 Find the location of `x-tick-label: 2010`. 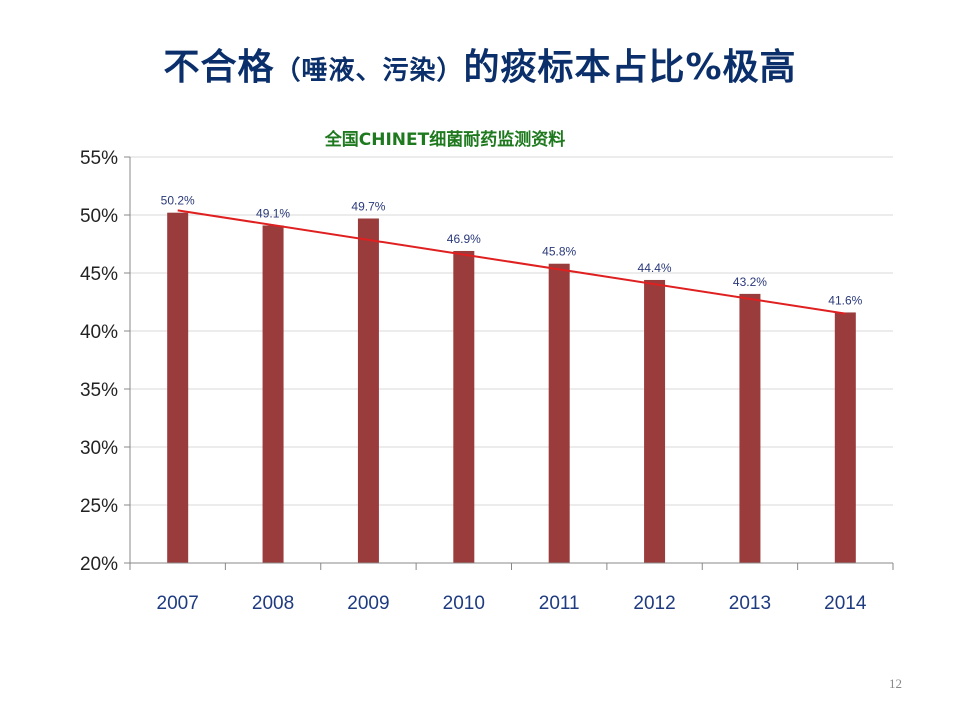

x-tick-label: 2010 is located at coordinates (464, 603).